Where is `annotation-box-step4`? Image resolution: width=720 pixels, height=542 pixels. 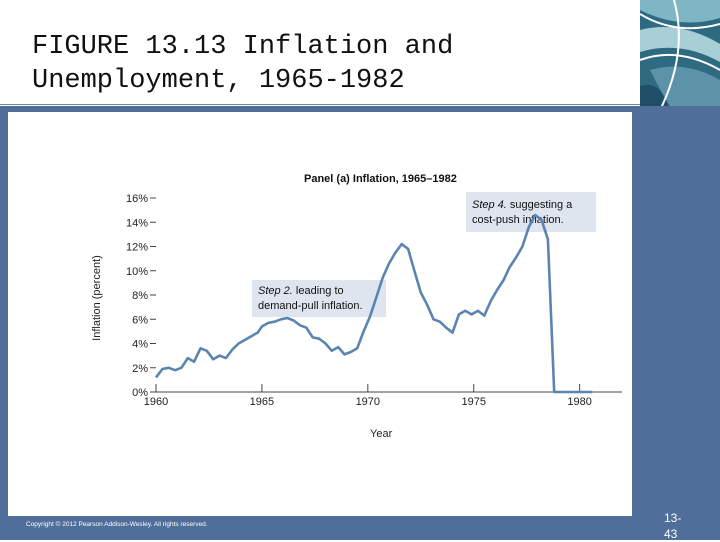
annotation-box-step4 is located at coordinates (531, 212).